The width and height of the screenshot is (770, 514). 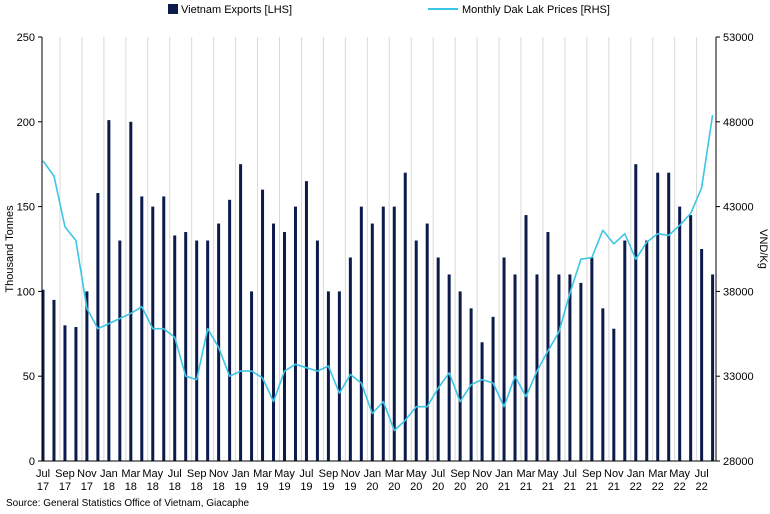 What do you see at coordinates (29, 377) in the screenshot?
I see `y-left-tick-label: 50` at bounding box center [29, 377].